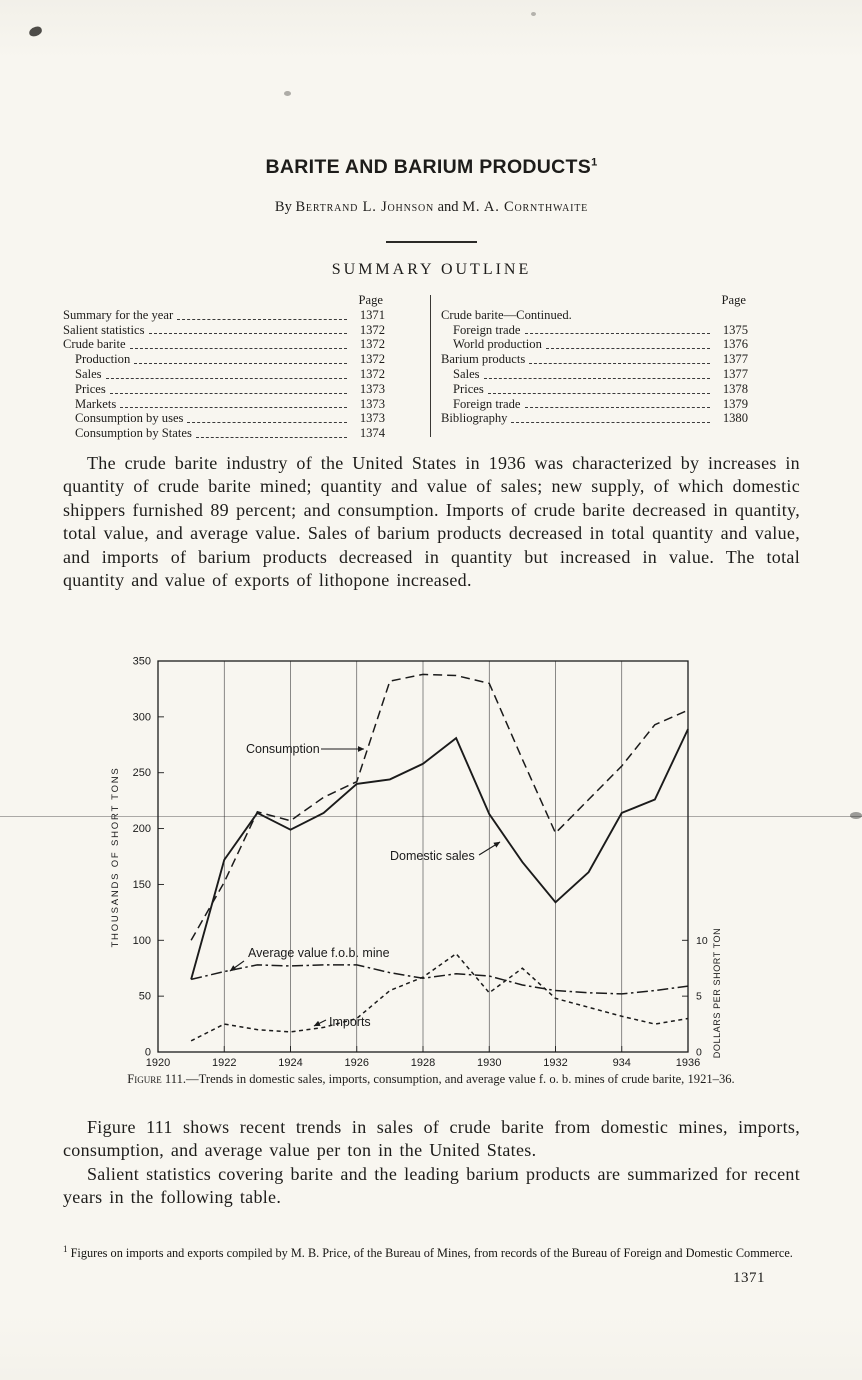  Describe the element at coordinates (94, 344) in the screenshot. I see `toc-entry-label: Crude barite` at that location.